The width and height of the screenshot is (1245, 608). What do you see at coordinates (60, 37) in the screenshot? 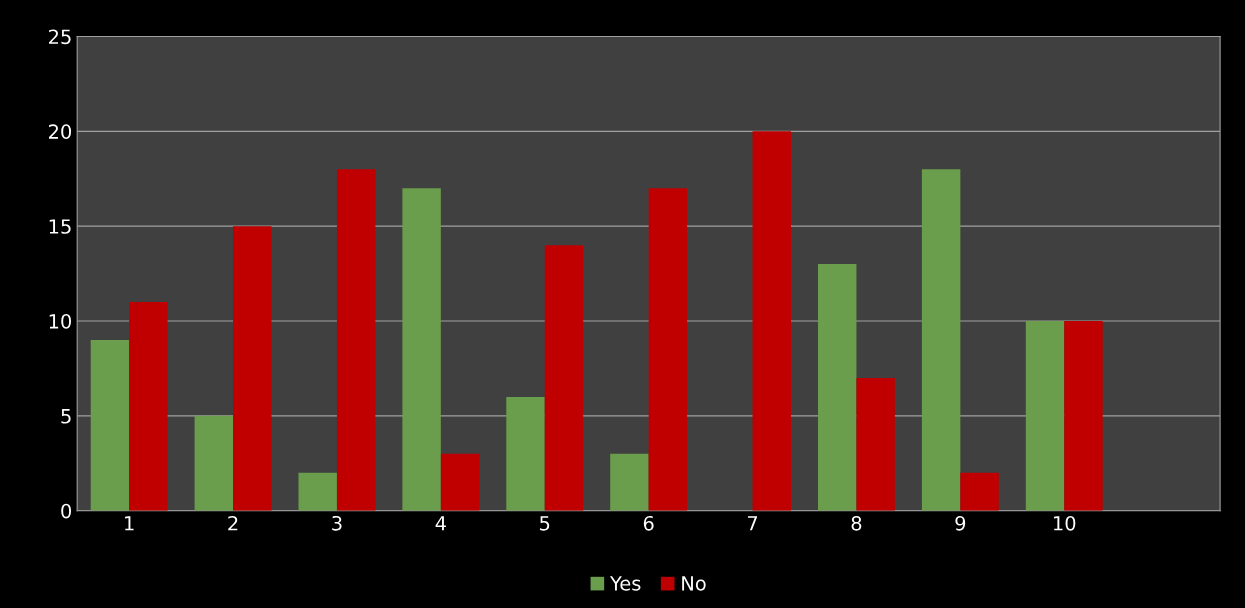
I see `y-tick-label: 25` at bounding box center [60, 37].